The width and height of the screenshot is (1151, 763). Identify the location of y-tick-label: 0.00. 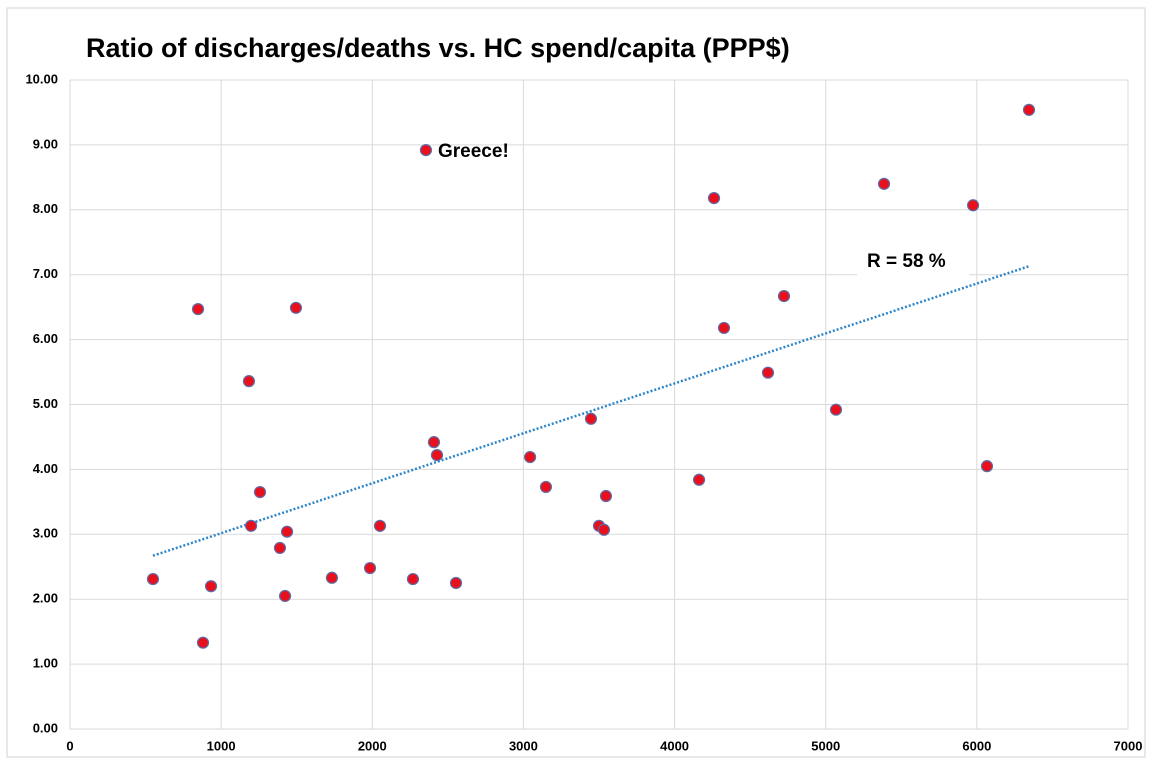
(45, 727).